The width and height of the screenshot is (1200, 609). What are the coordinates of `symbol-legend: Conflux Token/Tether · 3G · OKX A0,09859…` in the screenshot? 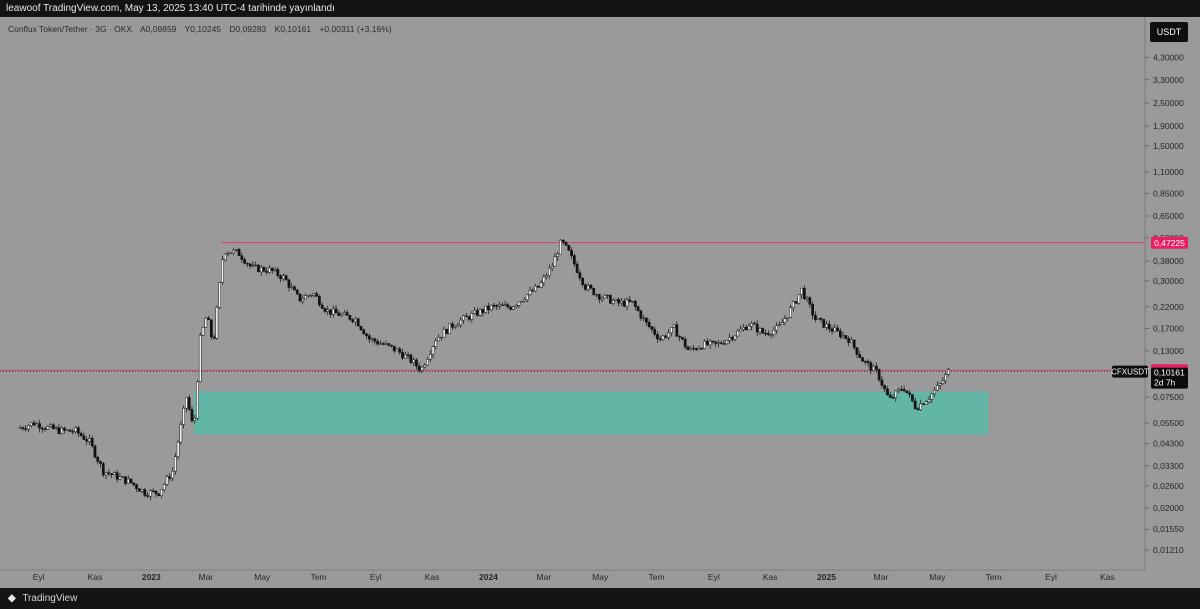 It's located at (203, 29).